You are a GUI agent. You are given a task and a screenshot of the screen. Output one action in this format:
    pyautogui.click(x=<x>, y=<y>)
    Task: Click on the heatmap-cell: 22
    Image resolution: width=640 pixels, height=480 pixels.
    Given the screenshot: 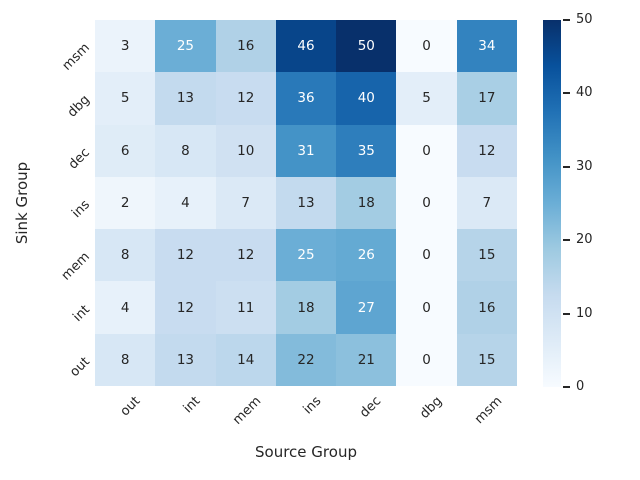 What is the action you would take?
    pyautogui.click(x=306, y=359)
    